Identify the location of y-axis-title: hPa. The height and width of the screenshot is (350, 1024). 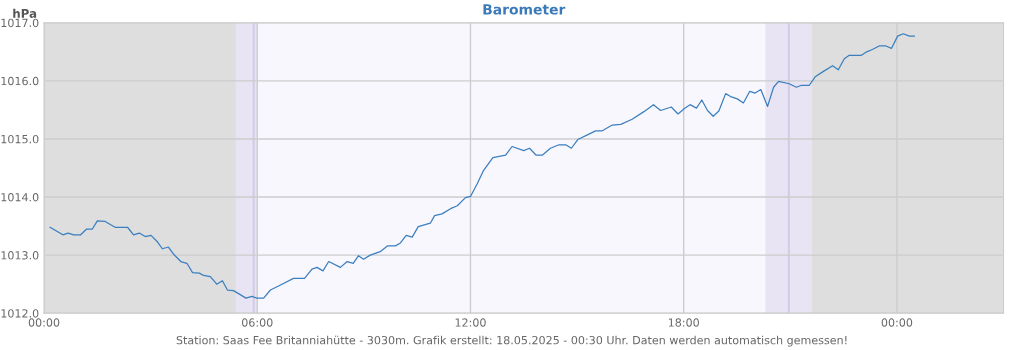
(25, 13).